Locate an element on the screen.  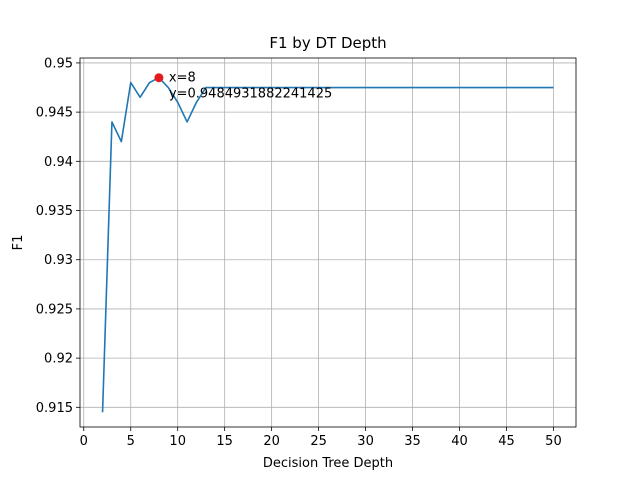
y-tick-label: 0.945 is located at coordinates (54, 113).